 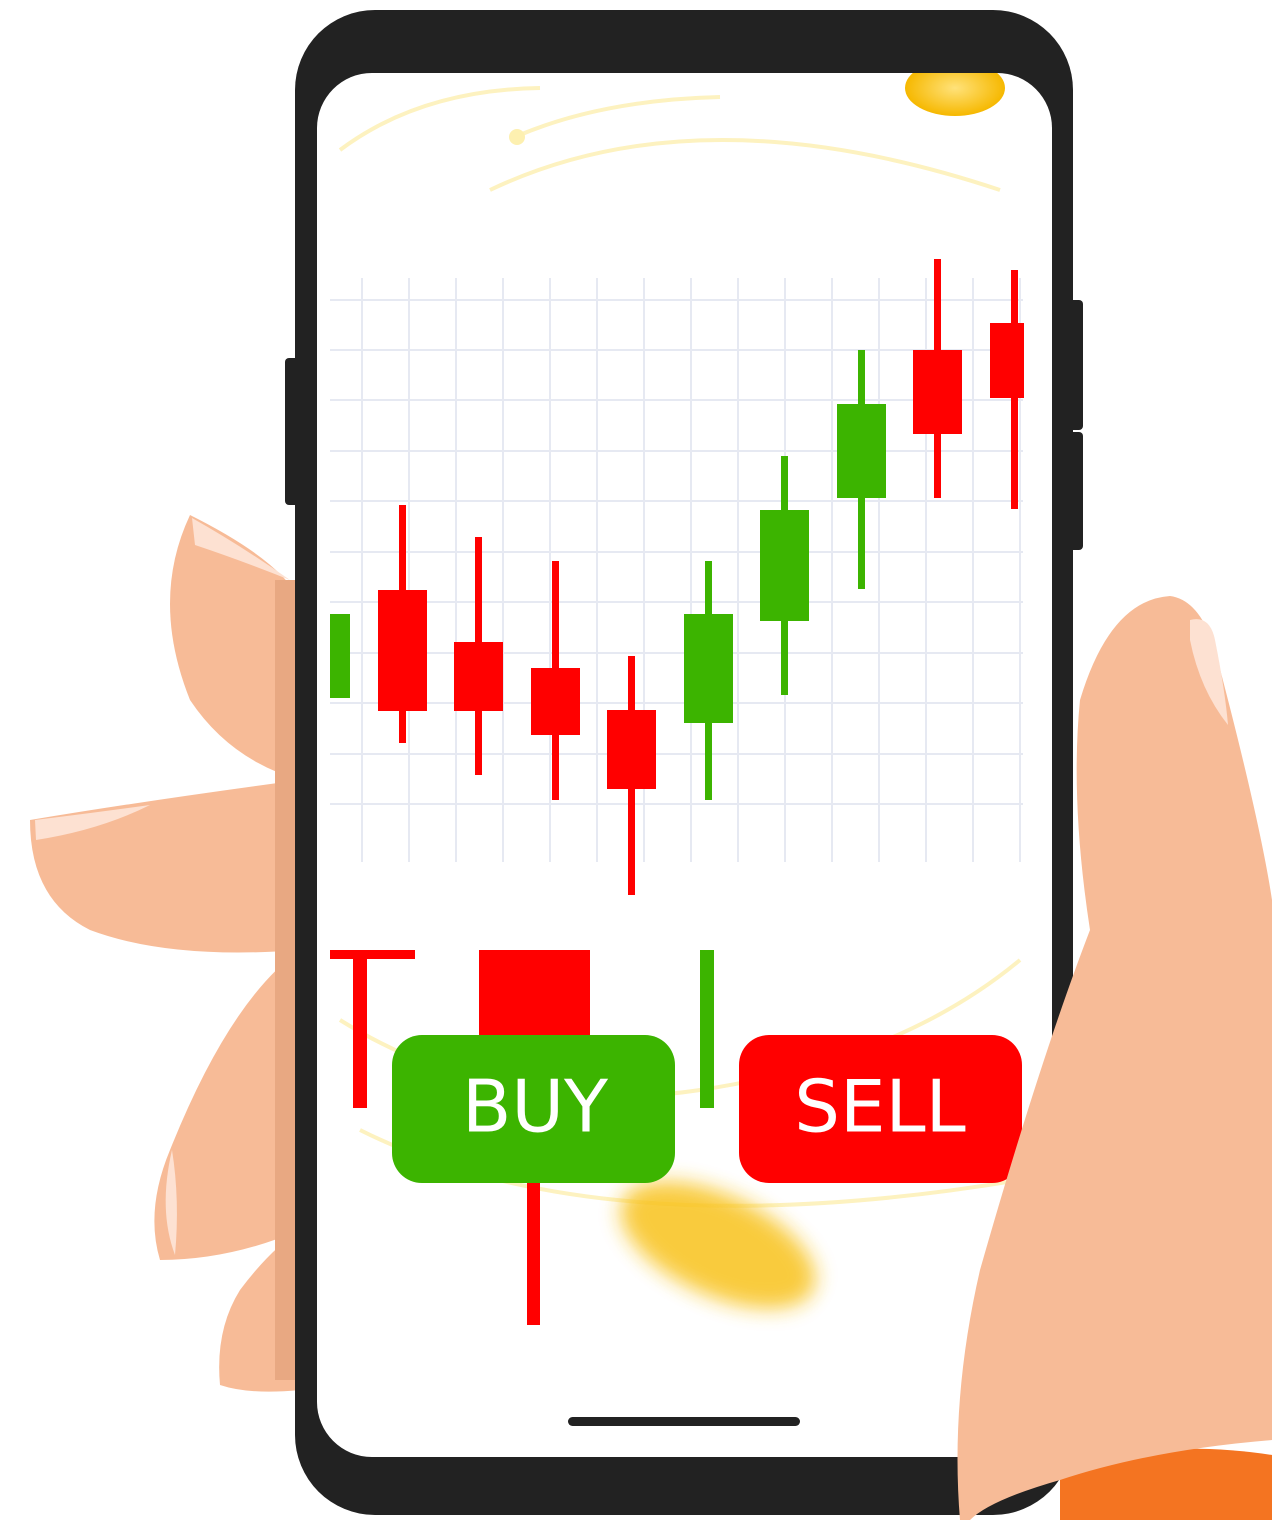 What do you see at coordinates (162, 886) in the screenshot?
I see `left-nails` at bounding box center [162, 886].